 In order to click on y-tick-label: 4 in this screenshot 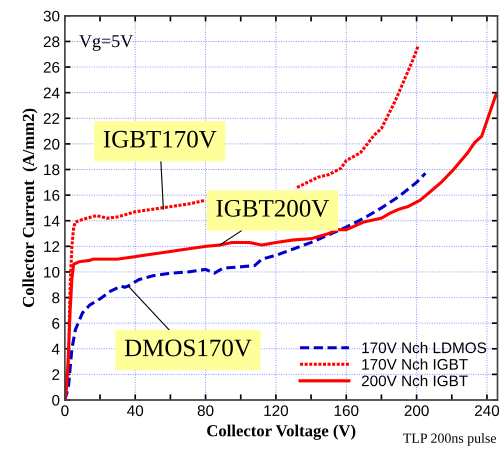, I will do `click(56, 349)`.